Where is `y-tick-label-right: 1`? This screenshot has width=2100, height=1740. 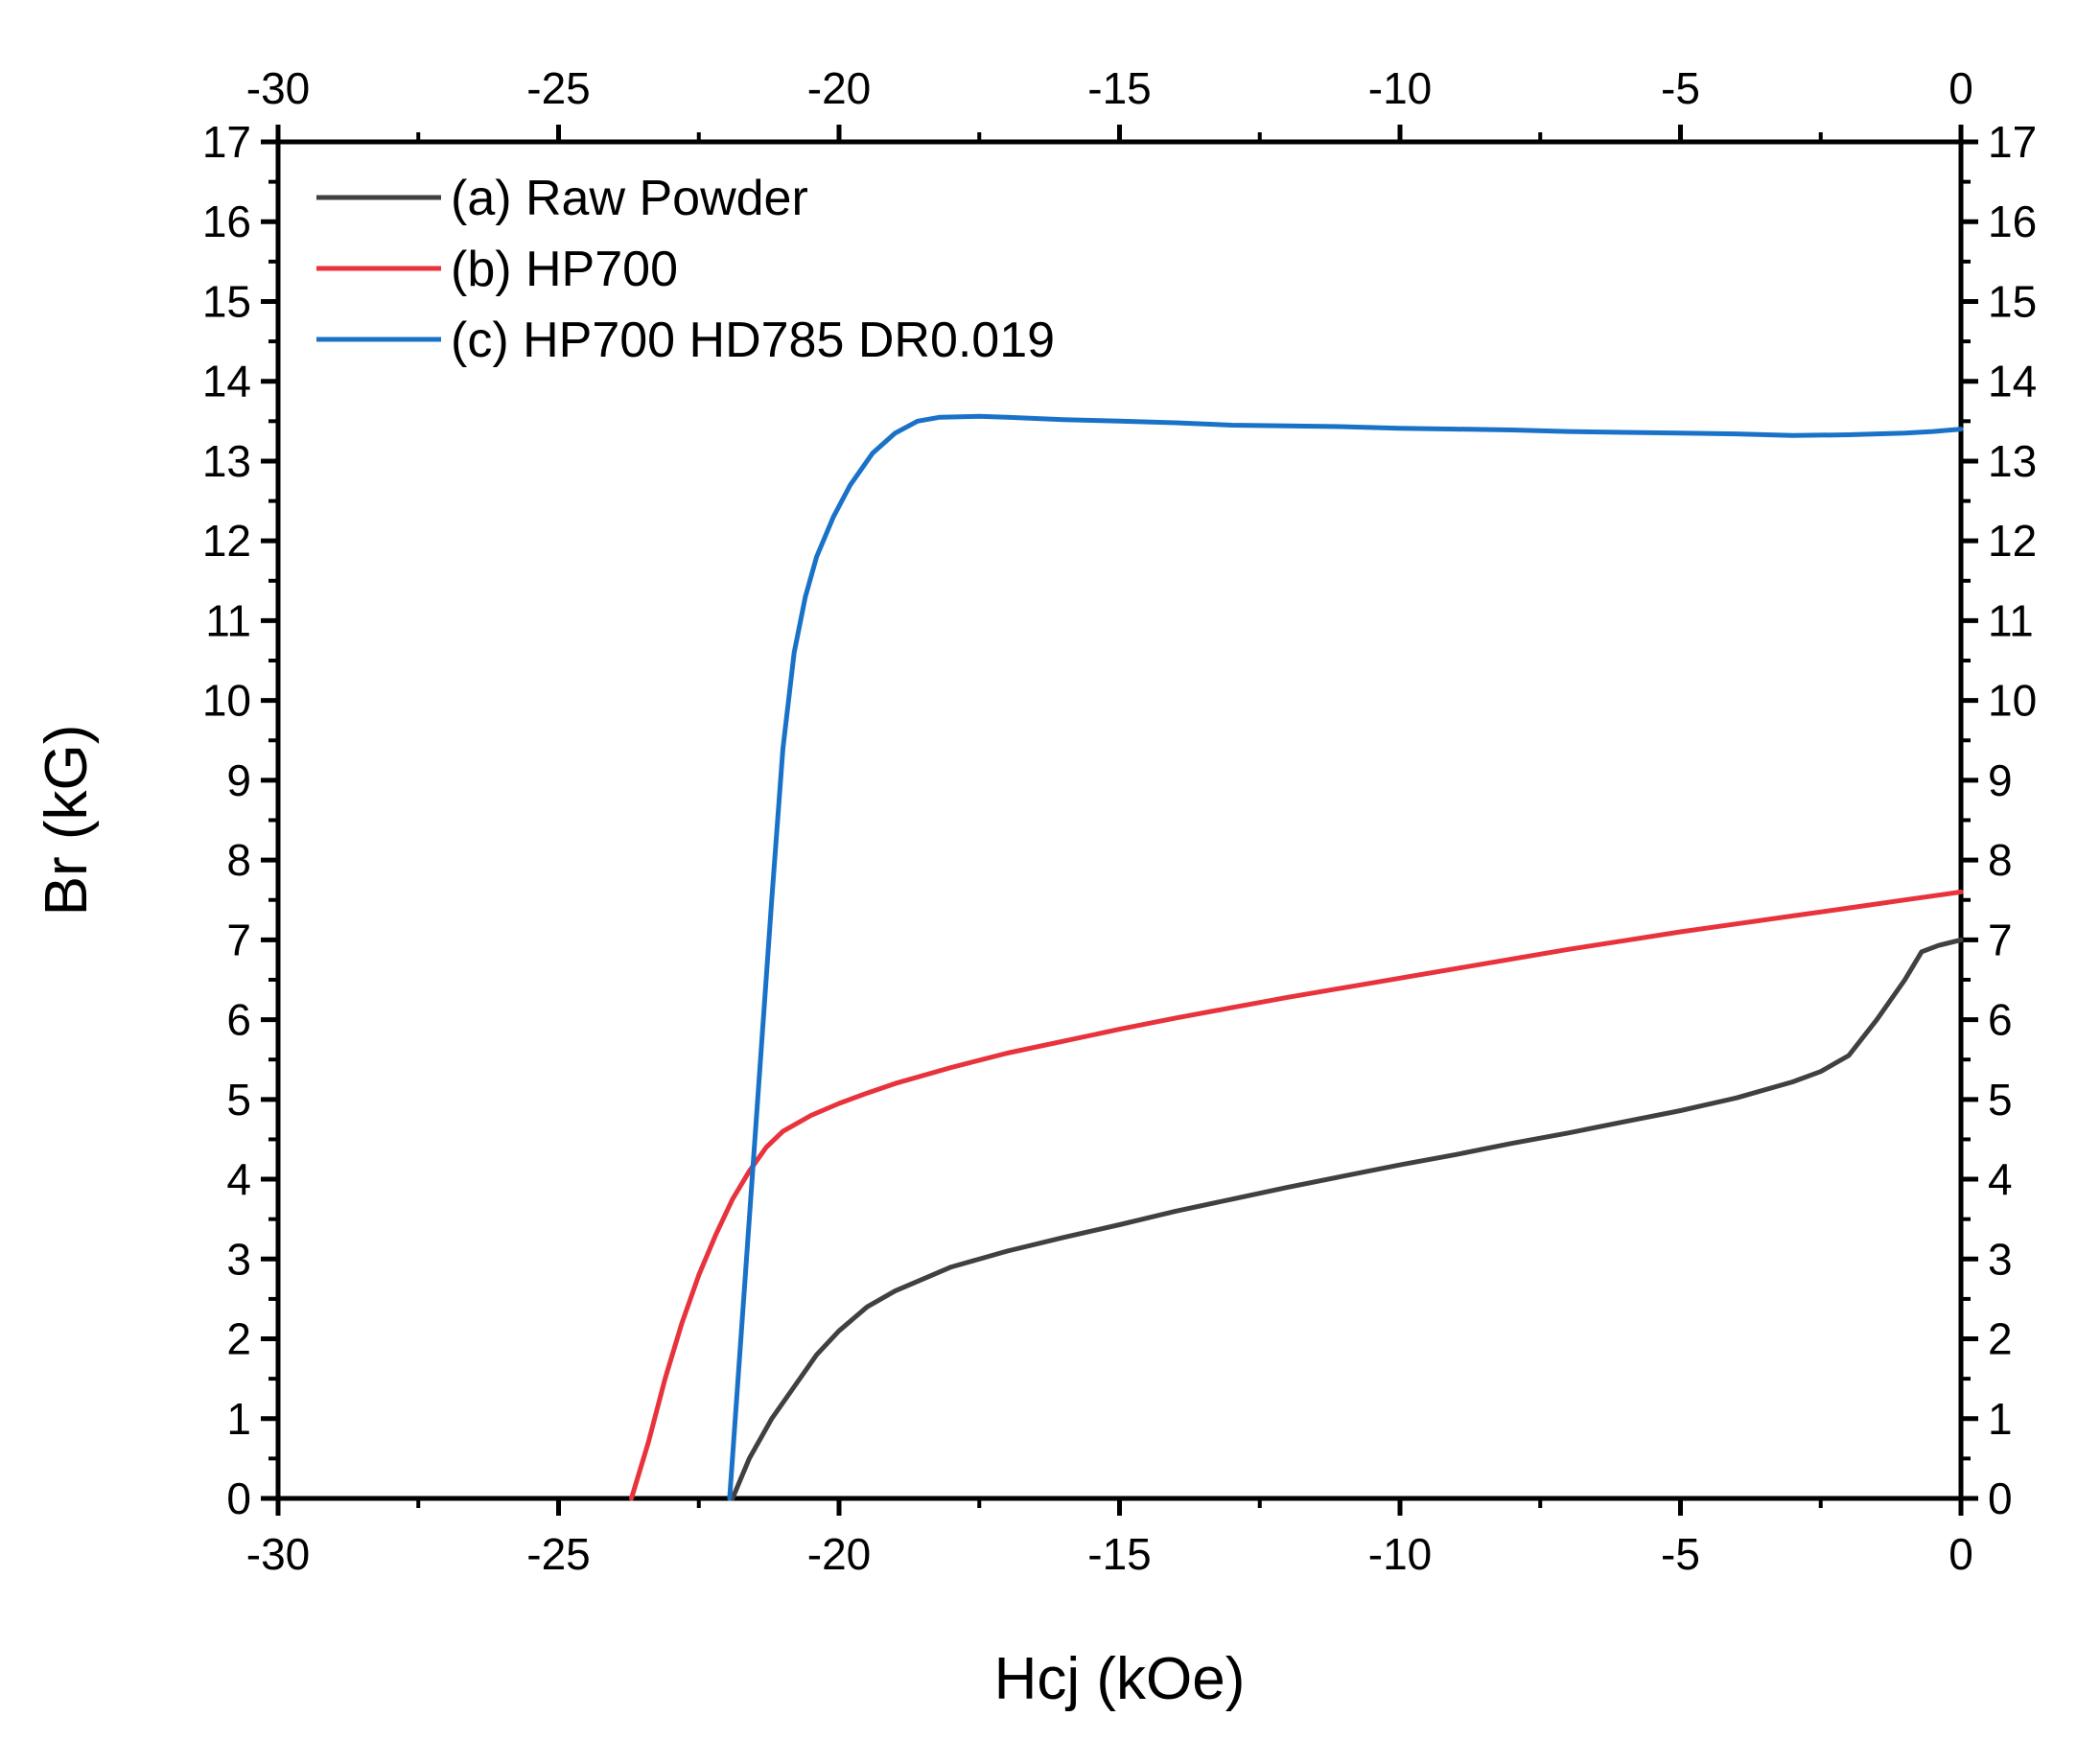 y-tick-label-right: 1 is located at coordinates (2000, 1419).